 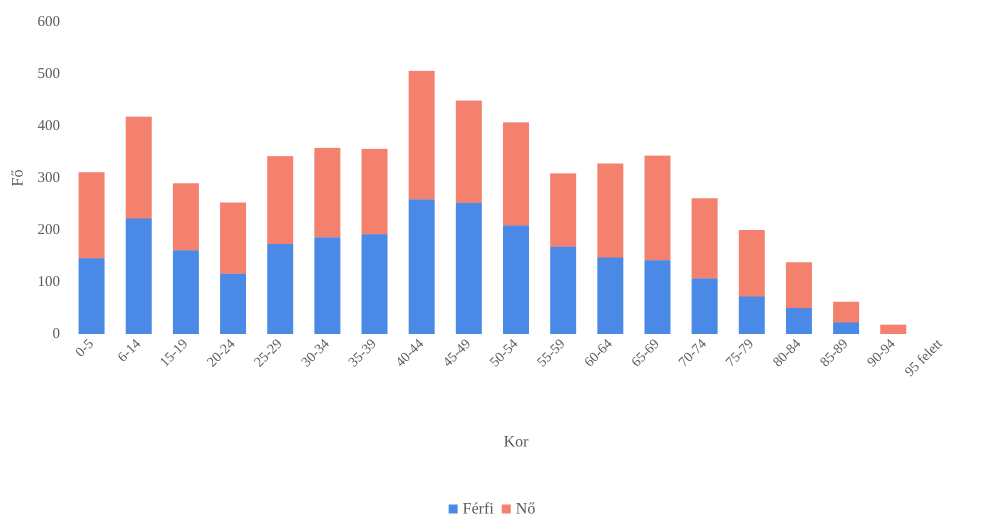 What do you see at coordinates (56, 334) in the screenshot?
I see `y-tick-label: 0` at bounding box center [56, 334].